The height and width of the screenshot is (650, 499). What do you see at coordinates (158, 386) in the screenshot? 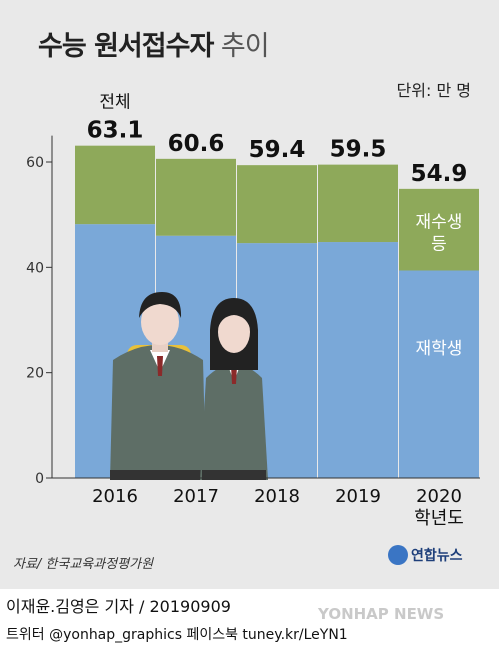
I see `male-student-figure` at bounding box center [158, 386].